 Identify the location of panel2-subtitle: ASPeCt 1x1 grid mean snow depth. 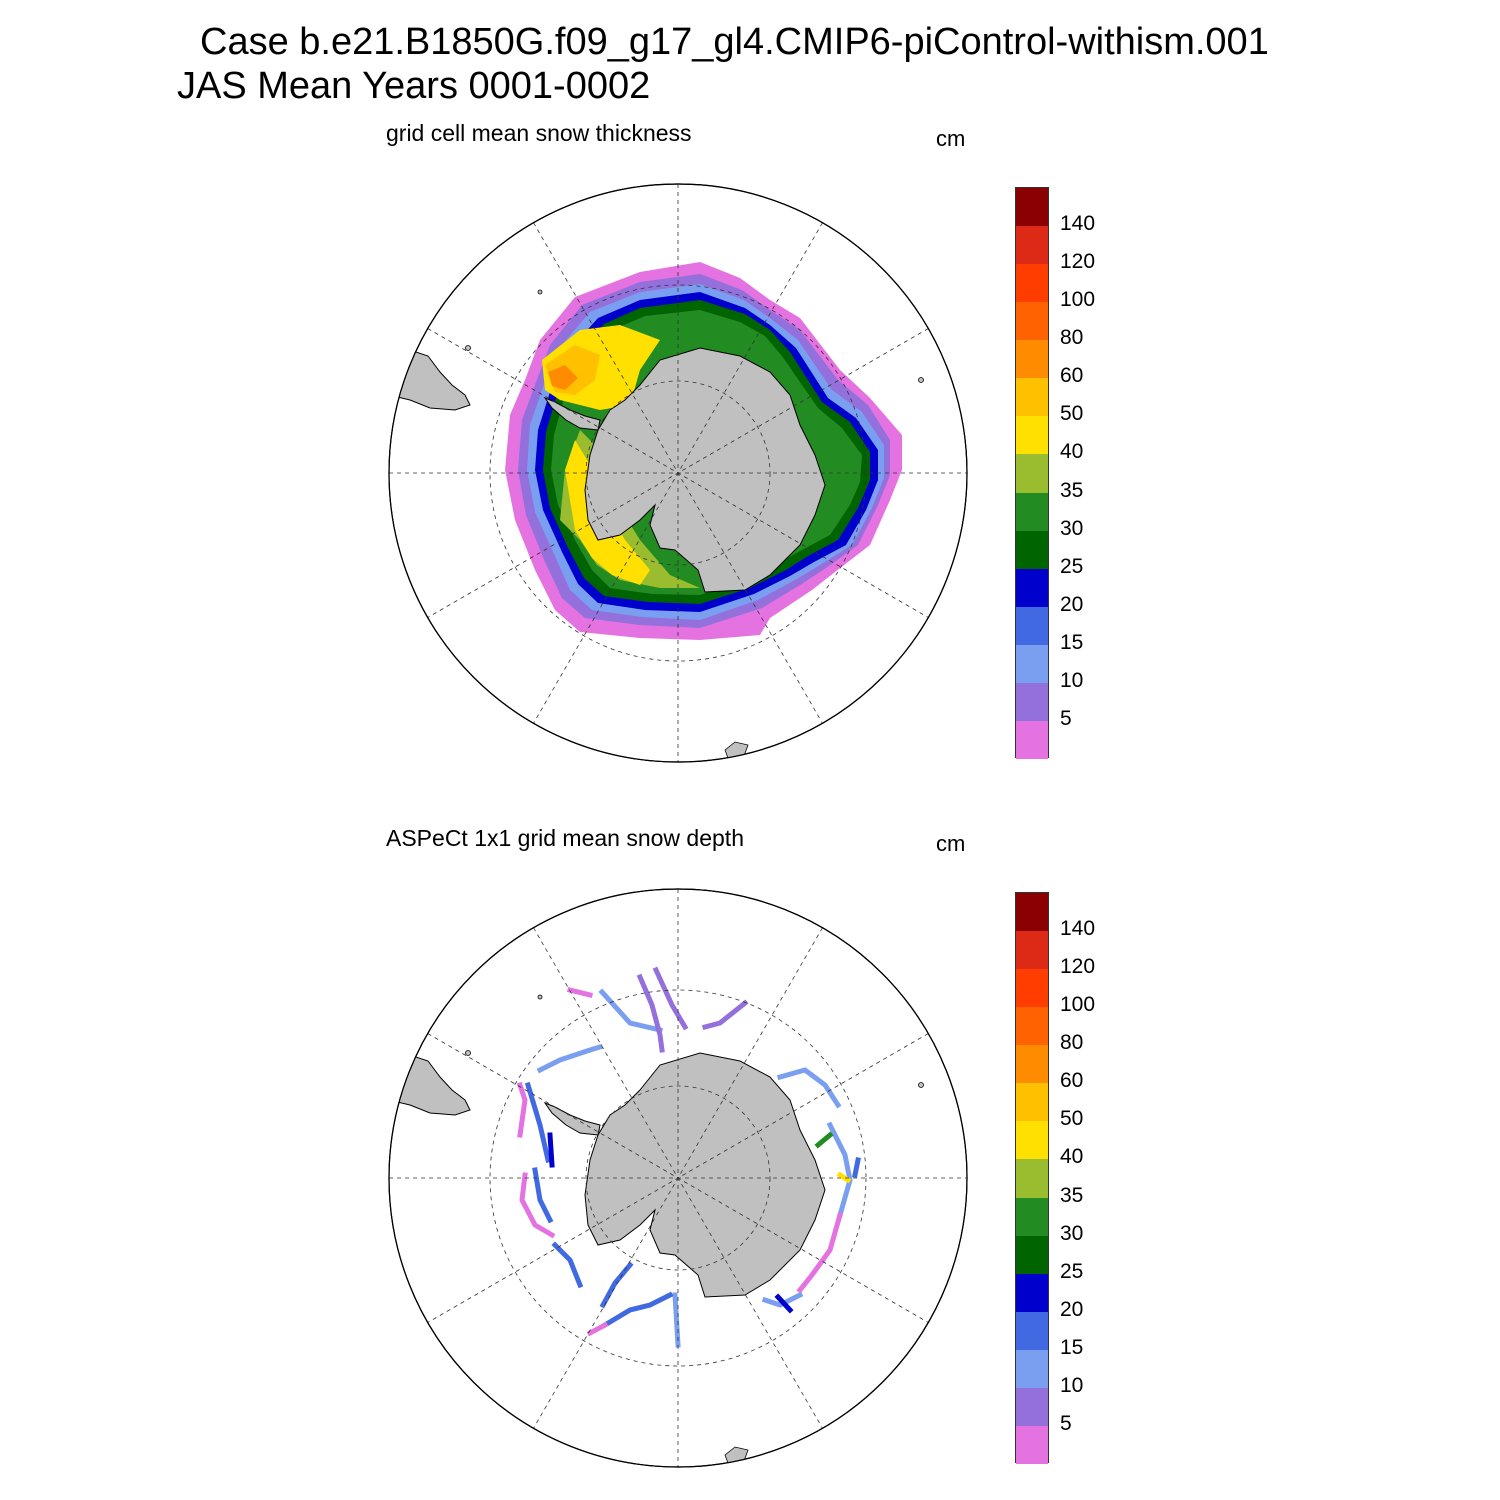
(565, 838).